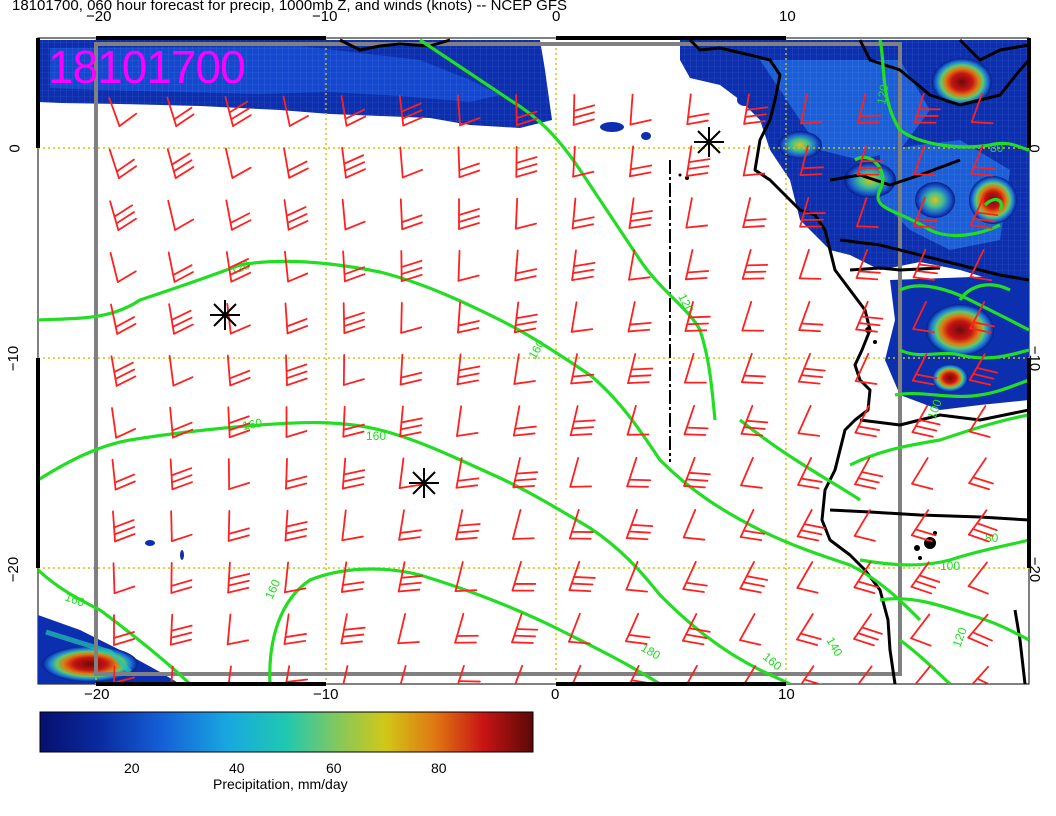 This screenshot has height=816, width=1056. What do you see at coordinates (325, 16) in the screenshot?
I see `top-tick-label: −10` at bounding box center [325, 16].